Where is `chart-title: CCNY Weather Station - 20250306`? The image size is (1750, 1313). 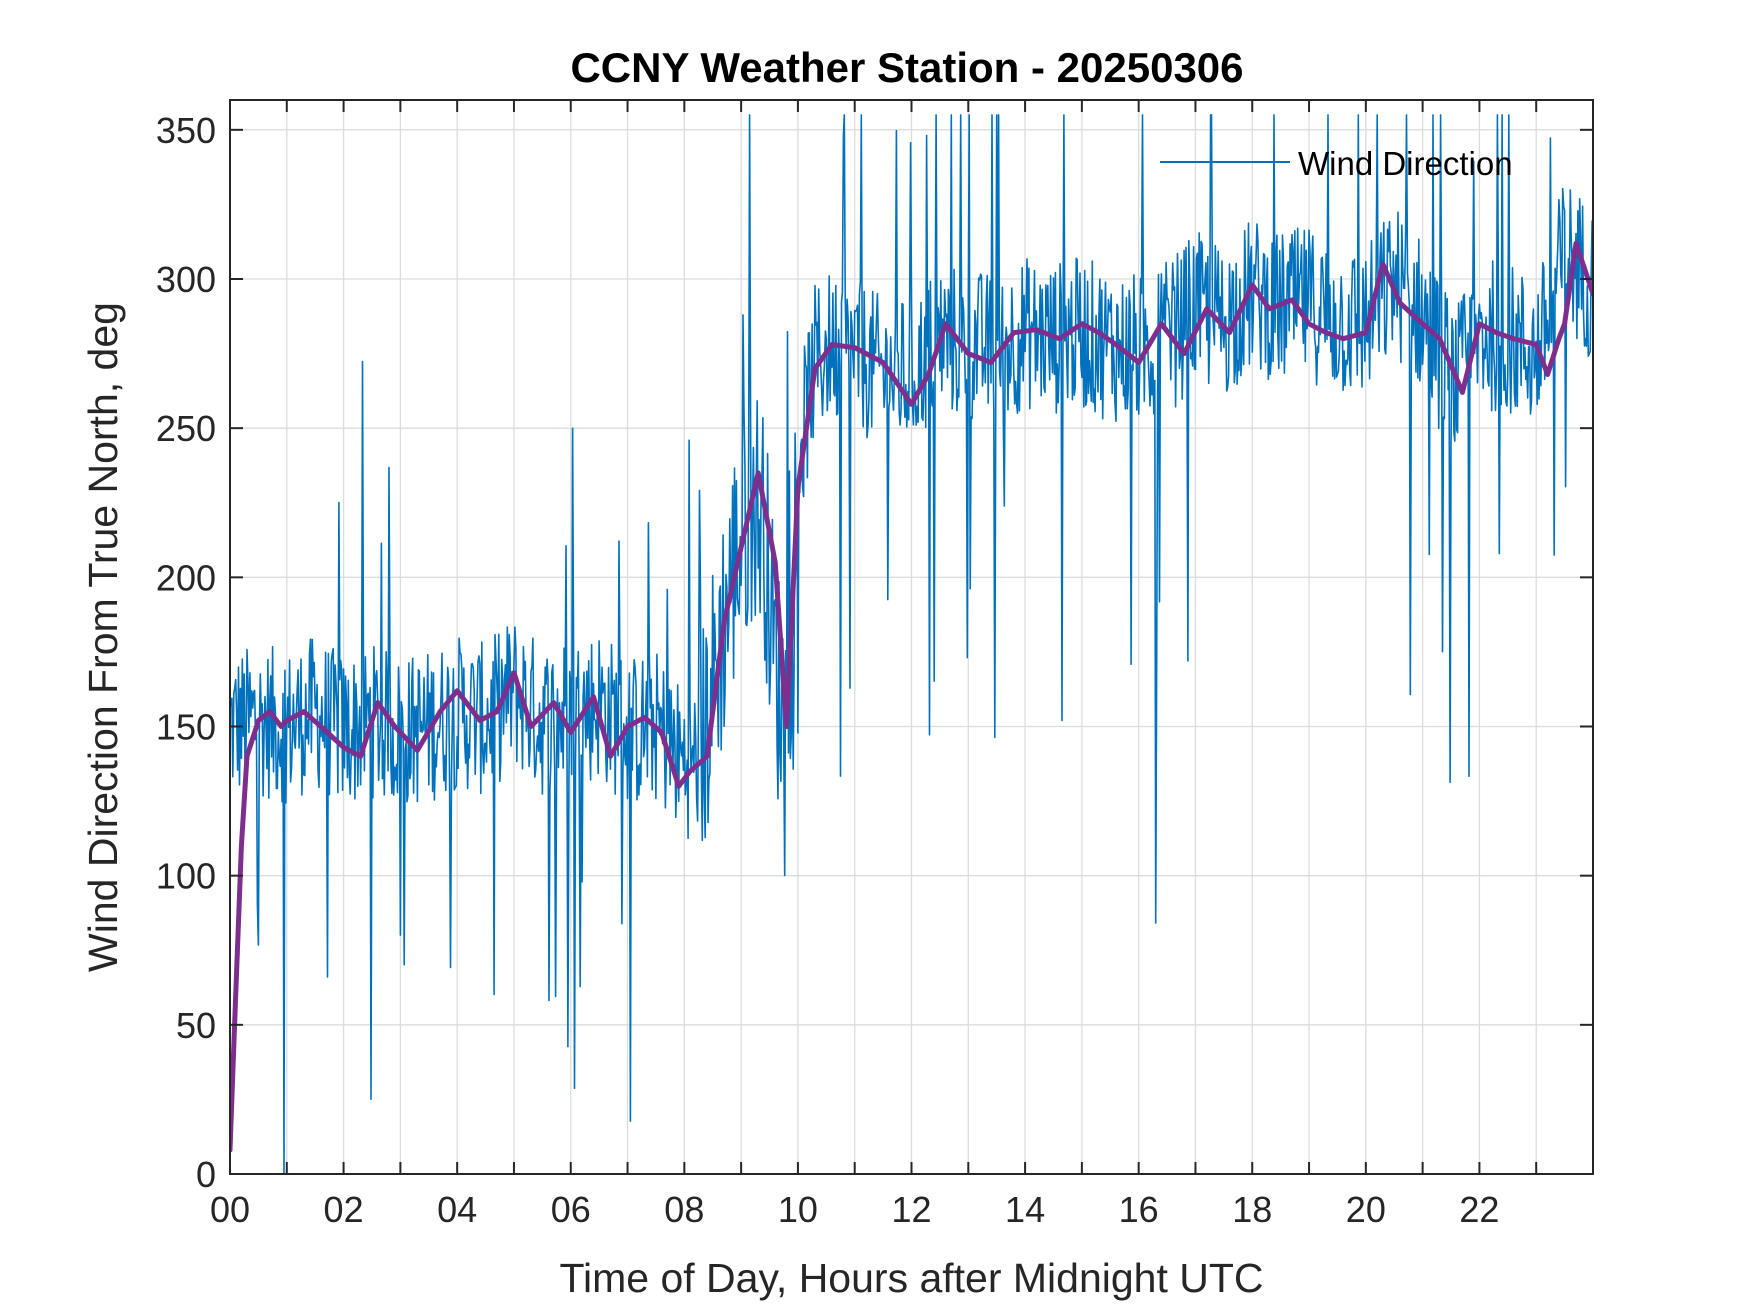 chart-title: CCNY Weather Station - 20250306 is located at coordinates (906, 67).